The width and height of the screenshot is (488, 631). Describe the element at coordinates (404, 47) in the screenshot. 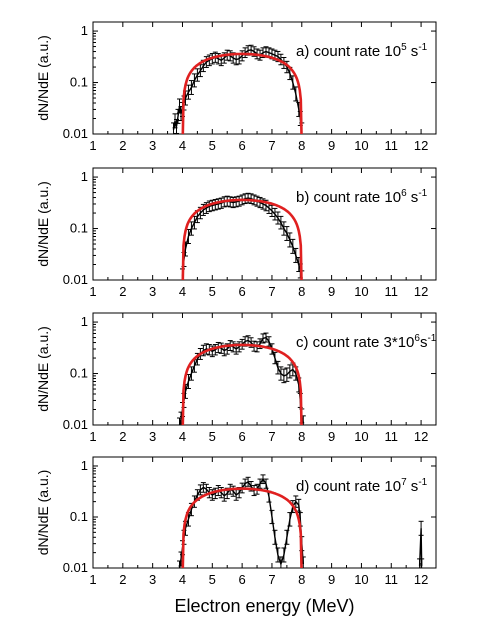

I see `annotation-exponent: 5` at that location.